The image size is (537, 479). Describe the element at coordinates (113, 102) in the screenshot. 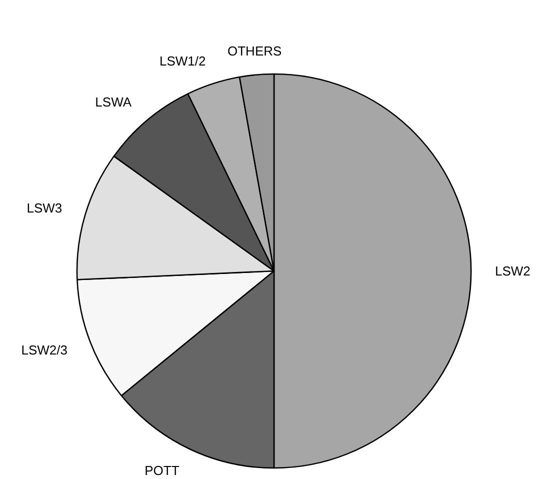

I see `slice-label: LSWA` at that location.